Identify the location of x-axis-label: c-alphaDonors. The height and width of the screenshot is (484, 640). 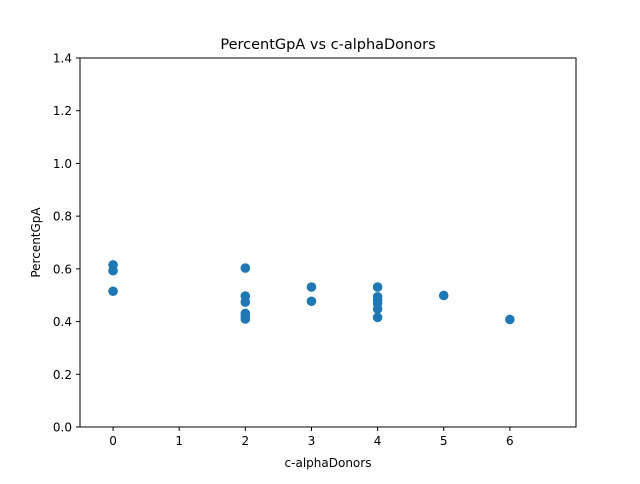
(328, 463).